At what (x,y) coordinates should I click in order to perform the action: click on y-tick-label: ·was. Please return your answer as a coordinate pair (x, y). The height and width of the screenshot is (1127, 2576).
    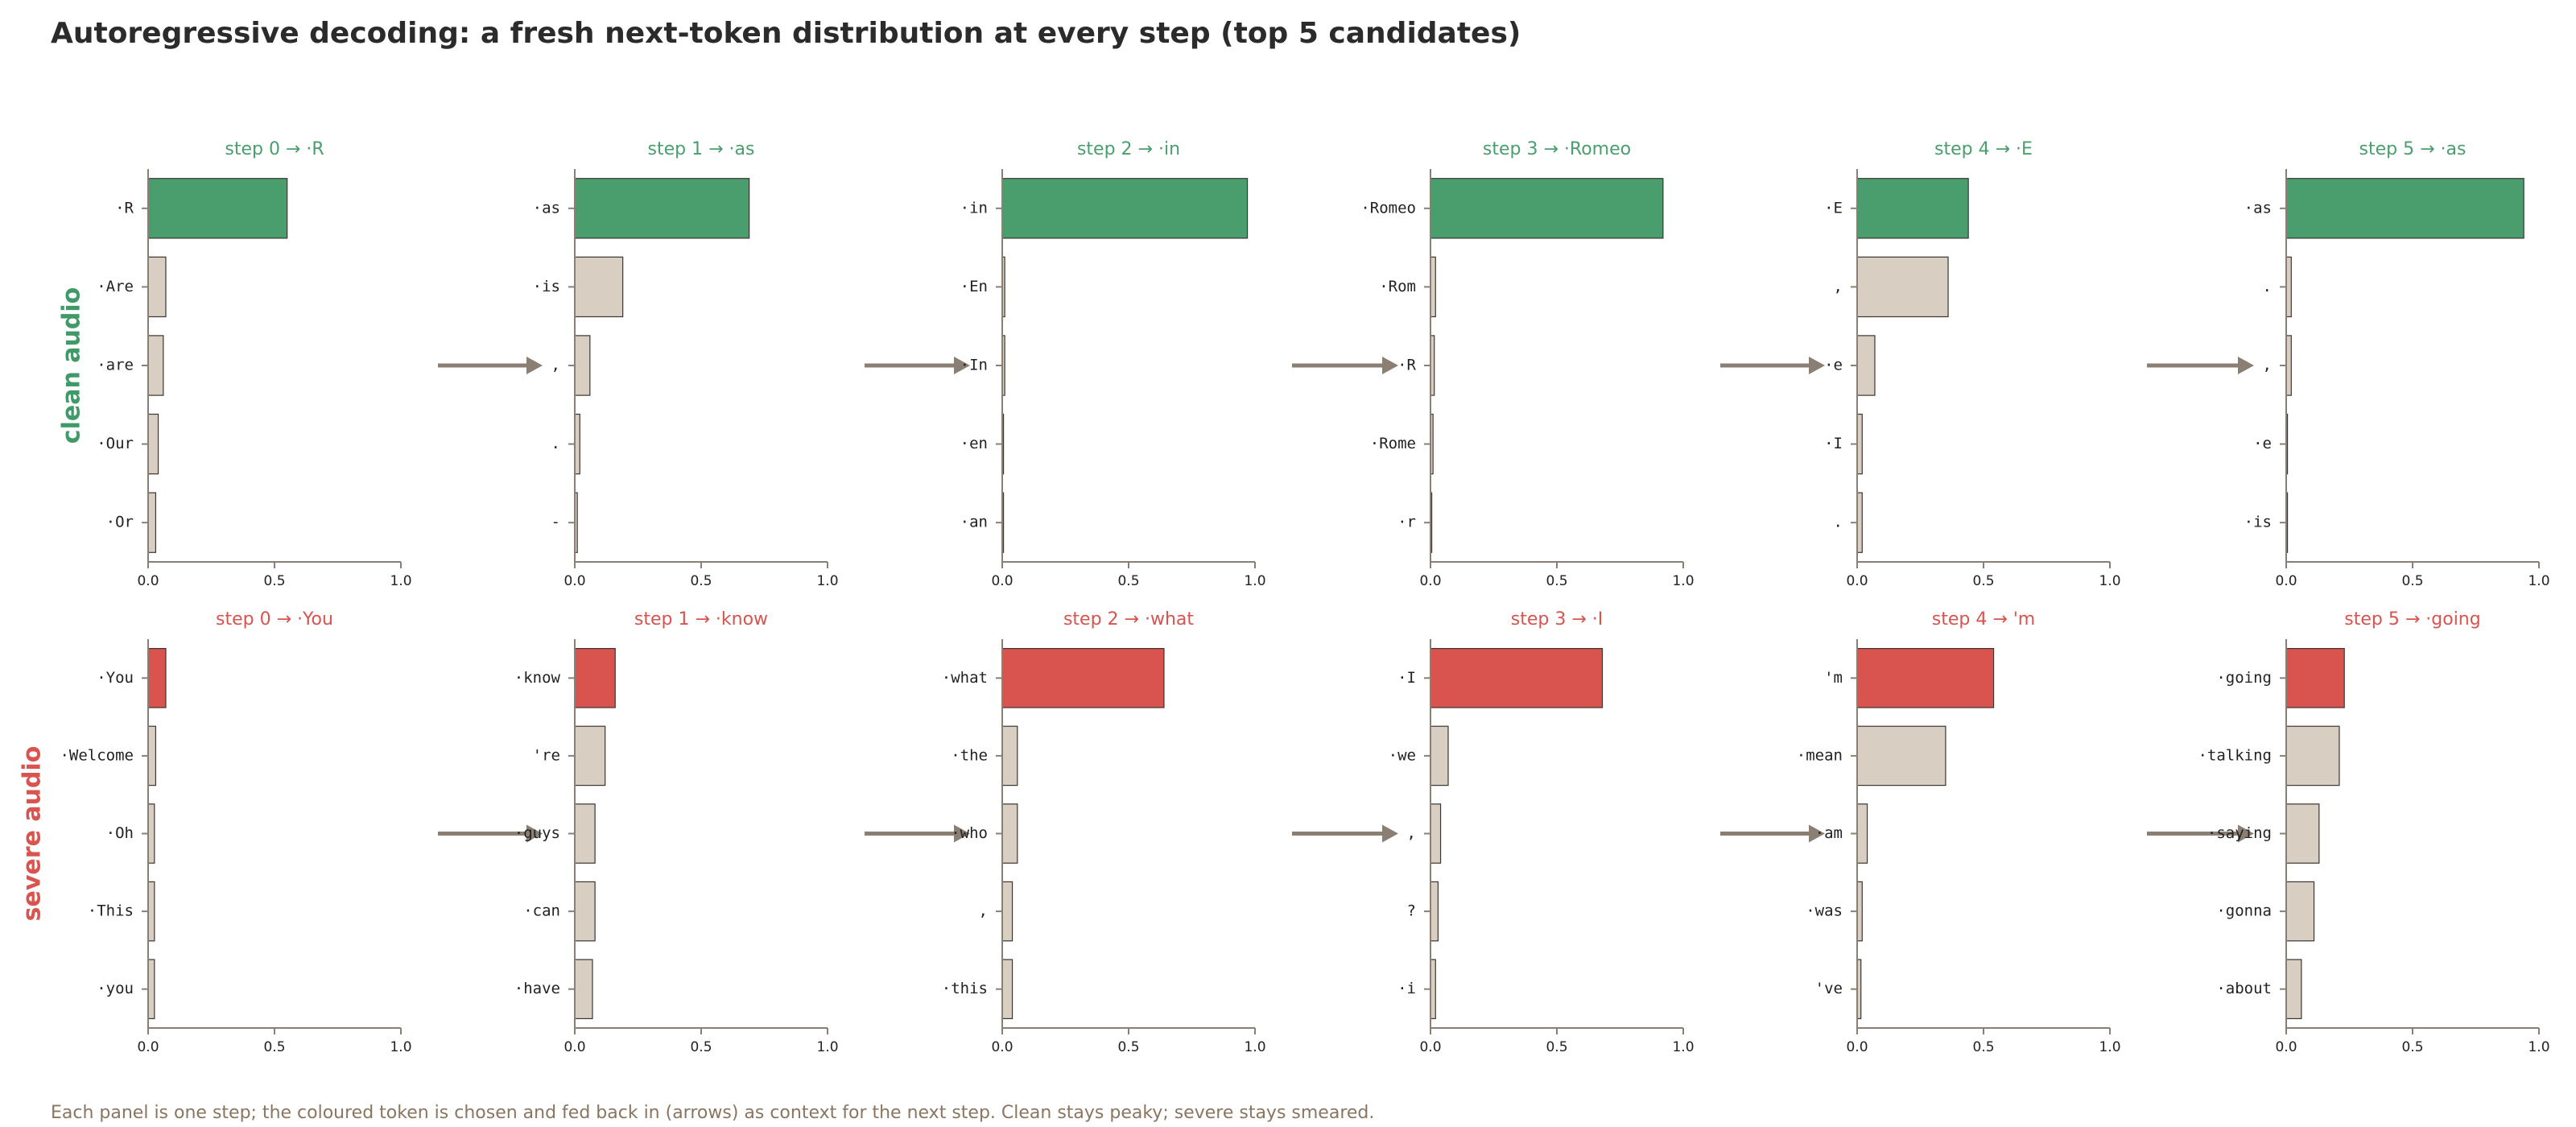
    Looking at the image, I should click on (1824, 911).